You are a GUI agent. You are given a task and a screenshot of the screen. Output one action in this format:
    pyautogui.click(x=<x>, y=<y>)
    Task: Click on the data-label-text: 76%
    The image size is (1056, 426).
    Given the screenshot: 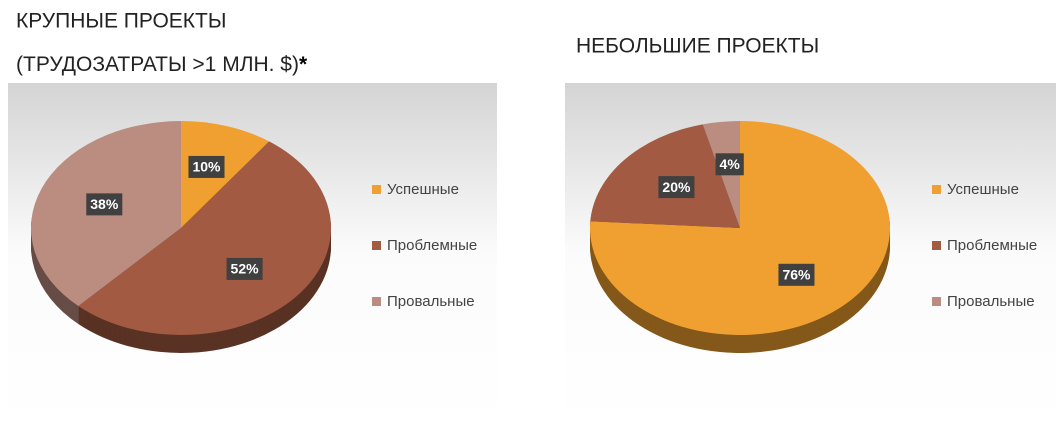 What is the action you would take?
    pyautogui.click(x=796, y=275)
    